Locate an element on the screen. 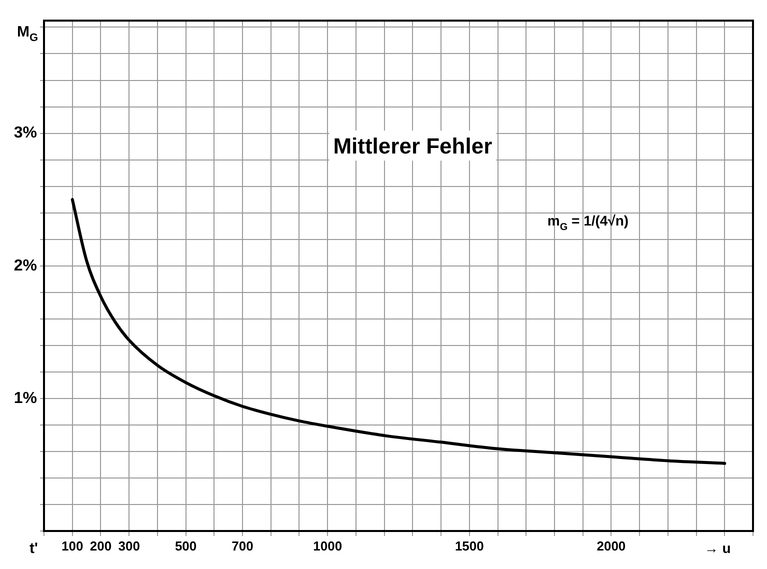 The height and width of the screenshot is (569, 767). x-tick-label: 100 is located at coordinates (73, 546).